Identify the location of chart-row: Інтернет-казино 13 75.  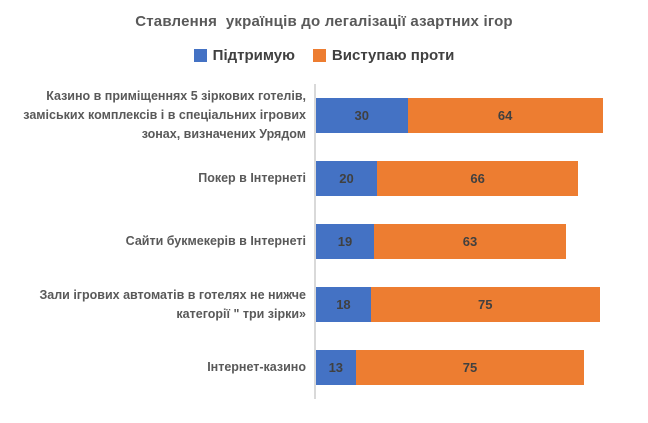
(324, 367).